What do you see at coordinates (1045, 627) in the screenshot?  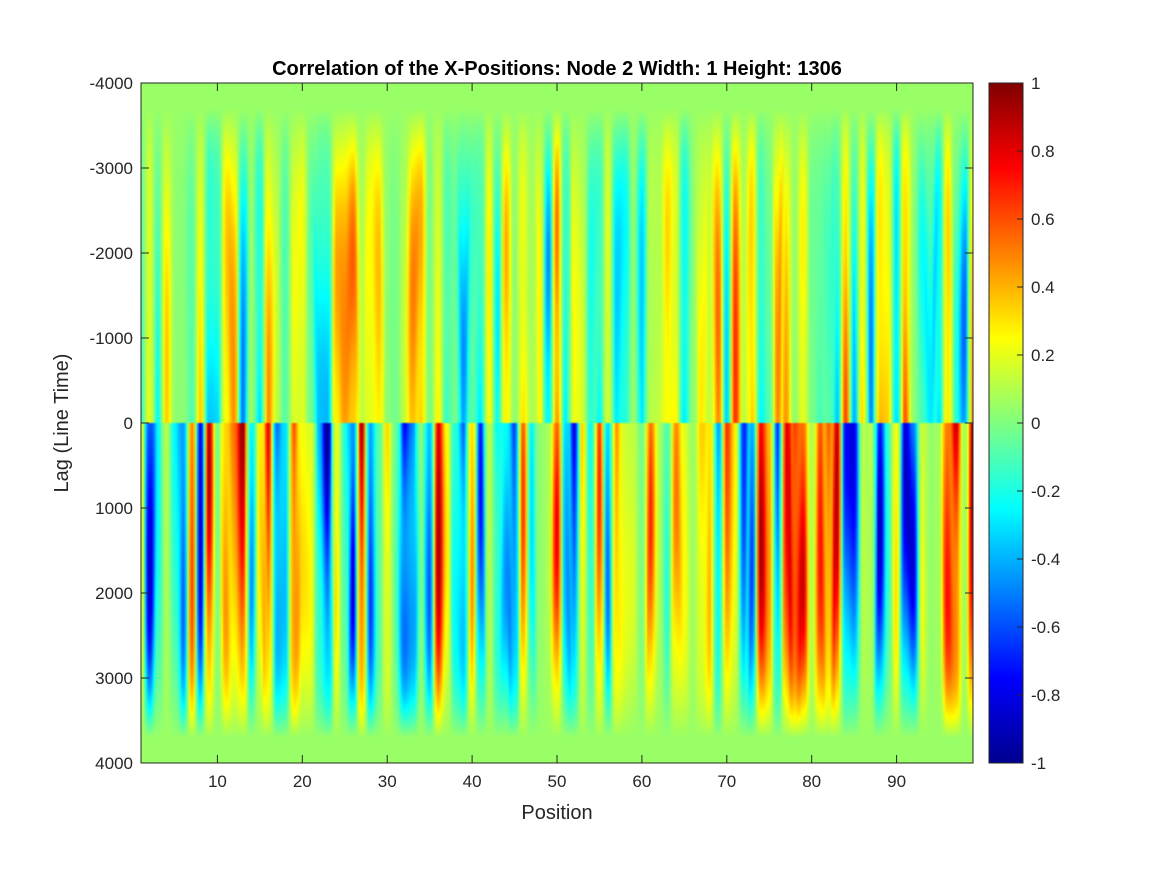 I see `colorbar-tick-label: -0.6` at bounding box center [1045, 627].